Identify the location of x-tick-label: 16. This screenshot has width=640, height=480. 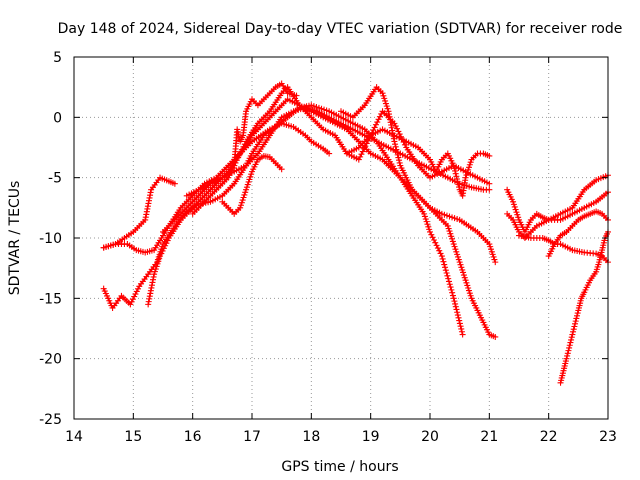
(193, 437).